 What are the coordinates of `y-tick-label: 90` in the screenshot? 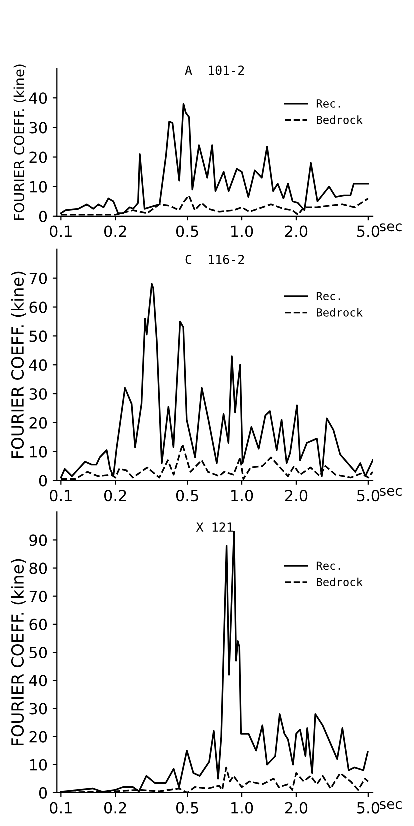 It's located at (39, 540).